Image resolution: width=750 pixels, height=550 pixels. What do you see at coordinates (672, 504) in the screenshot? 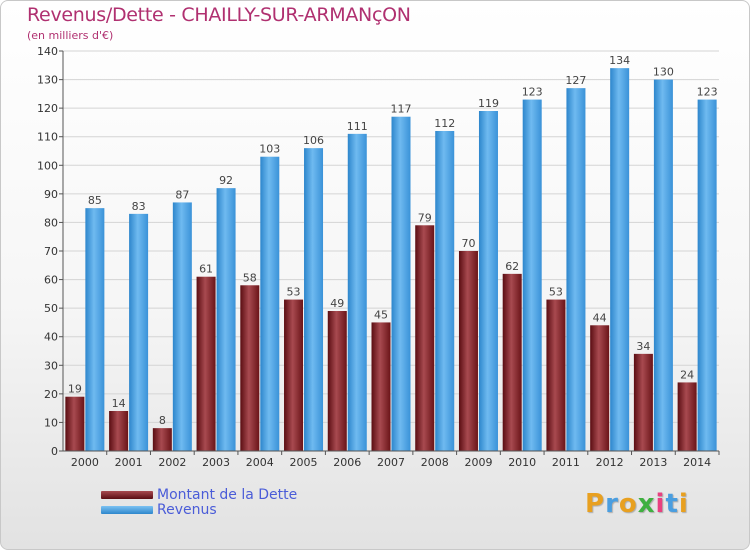
I see `brand-letter: t` at bounding box center [672, 504].